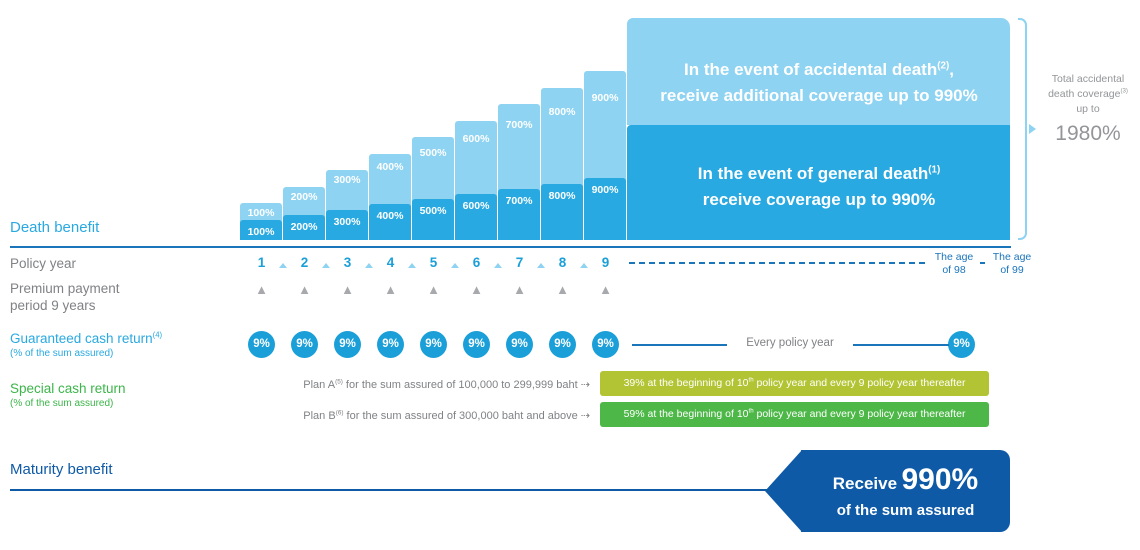 The width and height of the screenshot is (1140, 550). I want to click on chart-step-general-label: 300%, so click(347, 222).